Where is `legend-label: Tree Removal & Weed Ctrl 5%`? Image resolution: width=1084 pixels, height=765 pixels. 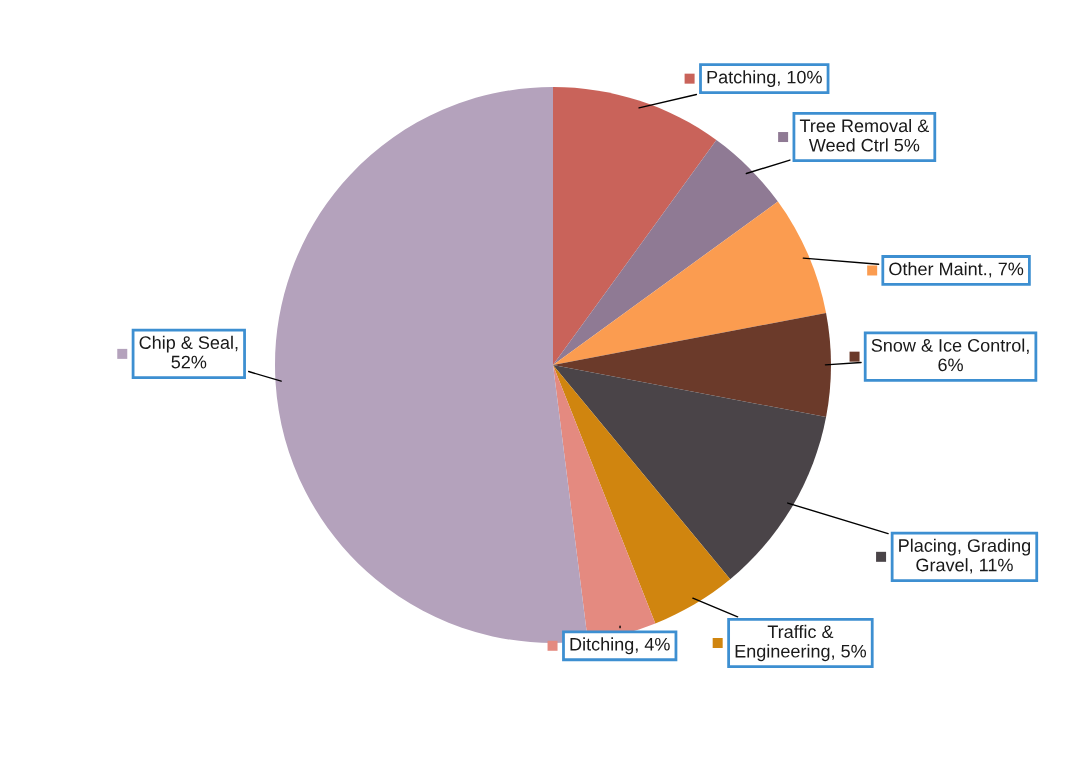 legend-label: Tree Removal & Weed Ctrl 5% is located at coordinates (864, 135).